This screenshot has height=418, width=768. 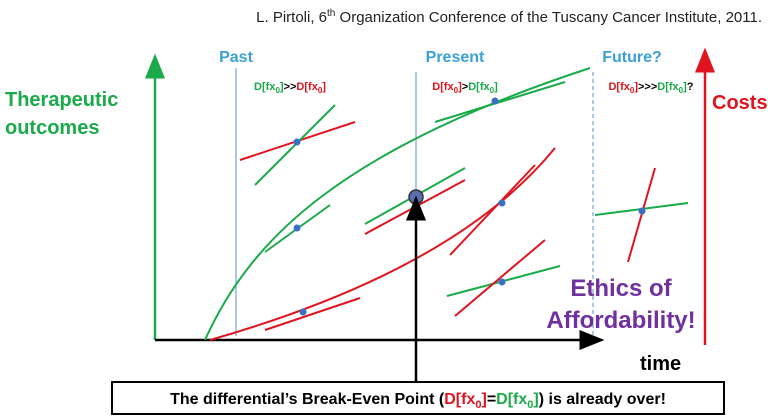 What do you see at coordinates (620, 320) in the screenshot?
I see `callout: Affordability!` at bounding box center [620, 320].